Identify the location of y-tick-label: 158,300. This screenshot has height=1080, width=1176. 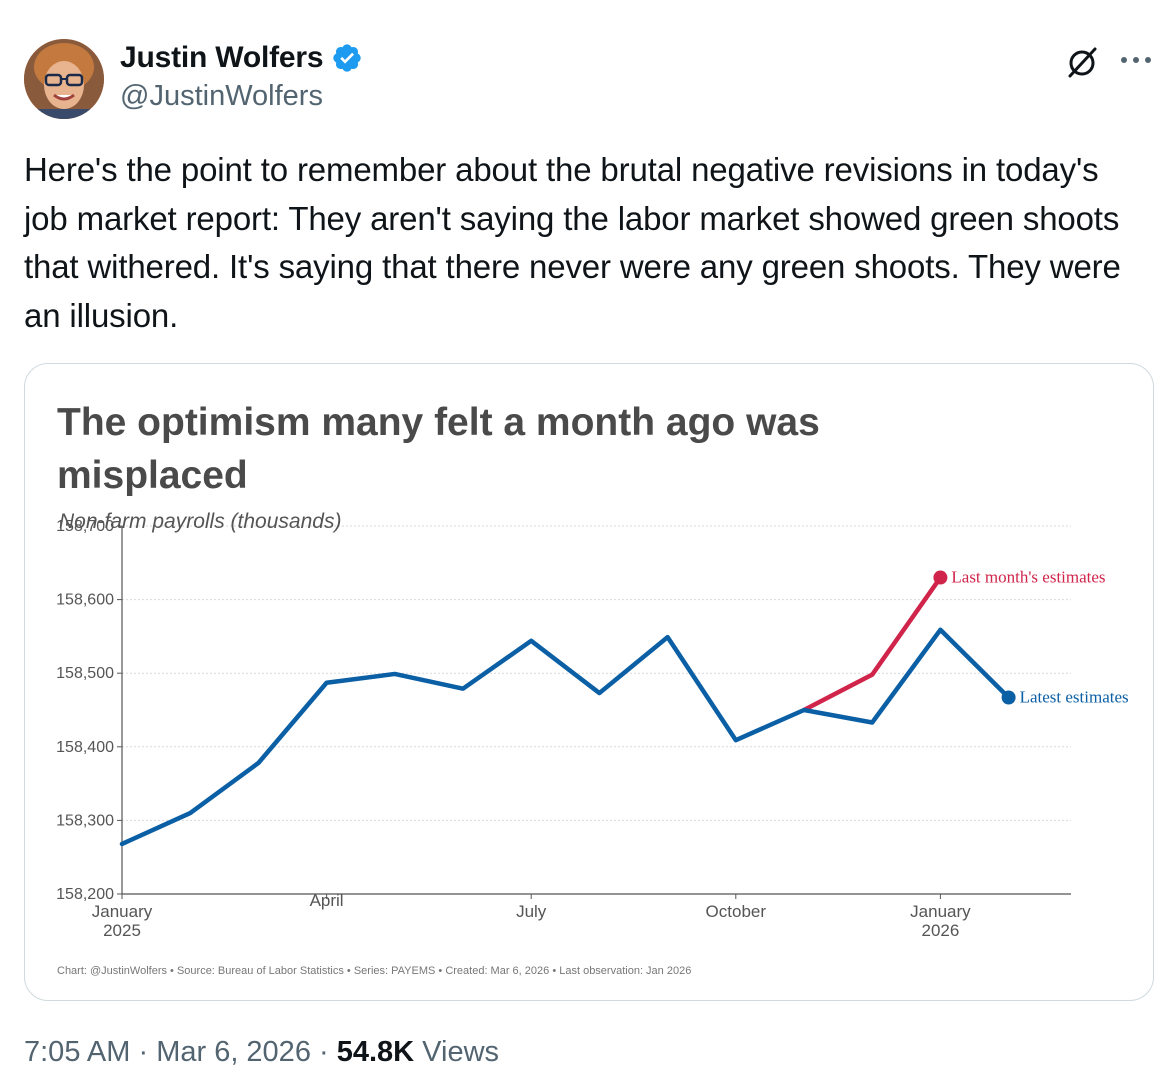
(85, 820).